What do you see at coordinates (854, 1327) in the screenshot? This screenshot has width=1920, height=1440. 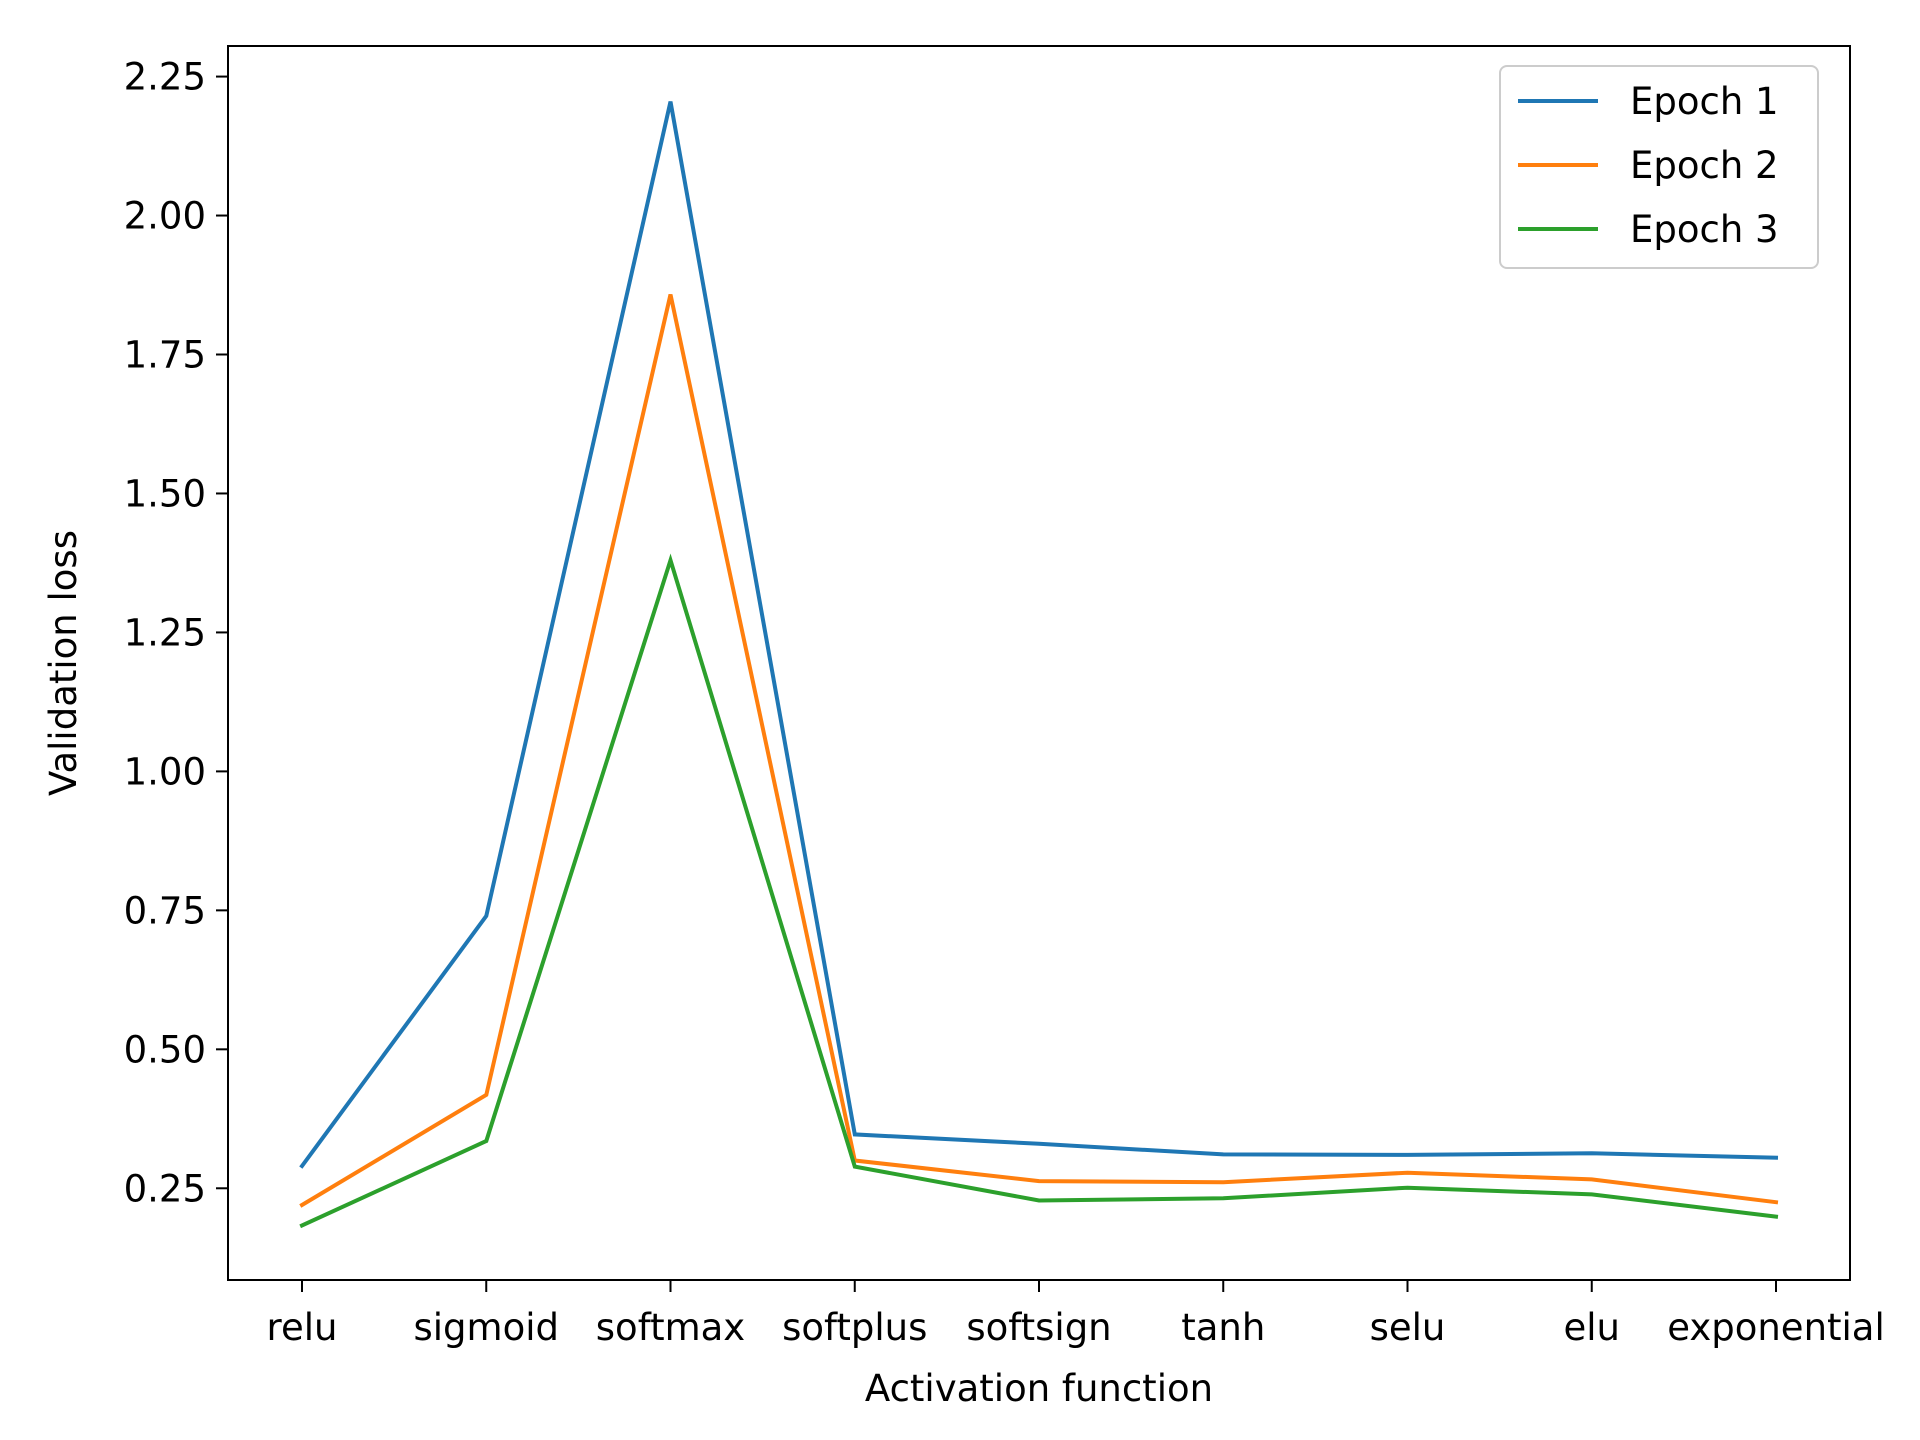 I see `x-tick-label: softplus` at bounding box center [854, 1327].